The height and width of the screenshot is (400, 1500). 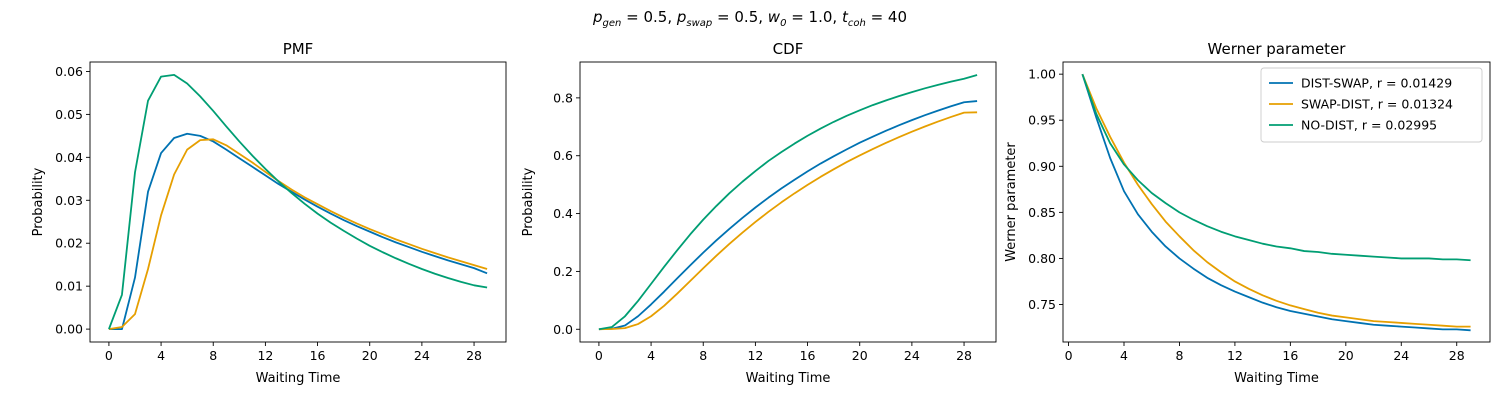 I want to click on werner-x-tick-label: 8, so click(x=1179, y=355).